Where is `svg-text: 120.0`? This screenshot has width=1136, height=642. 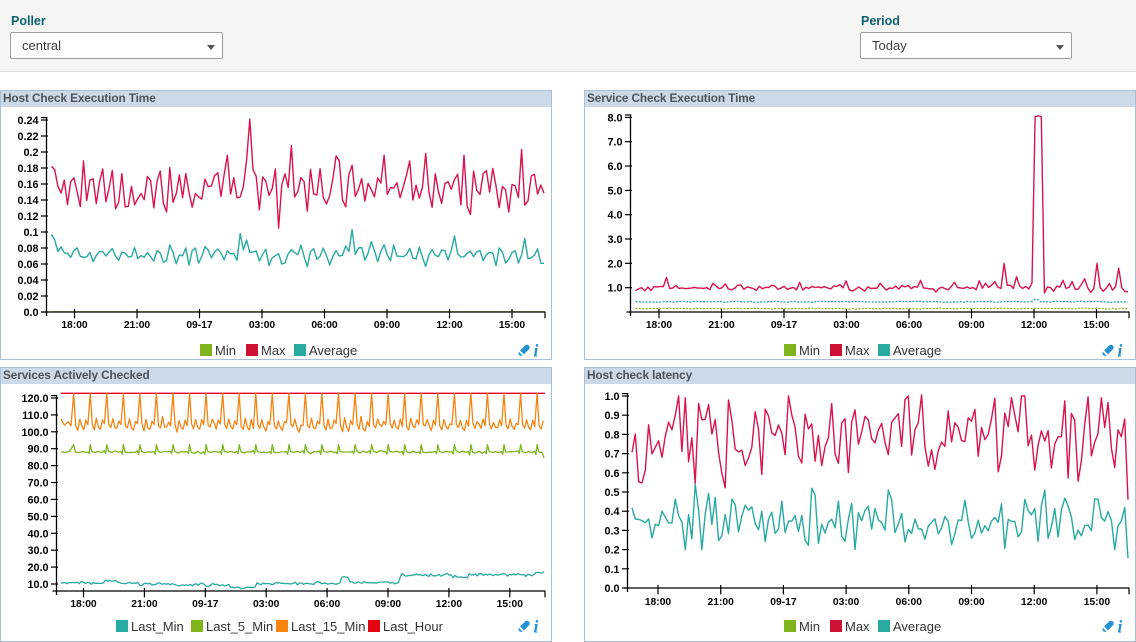
svg-text: 120.0 is located at coordinates (34, 399).